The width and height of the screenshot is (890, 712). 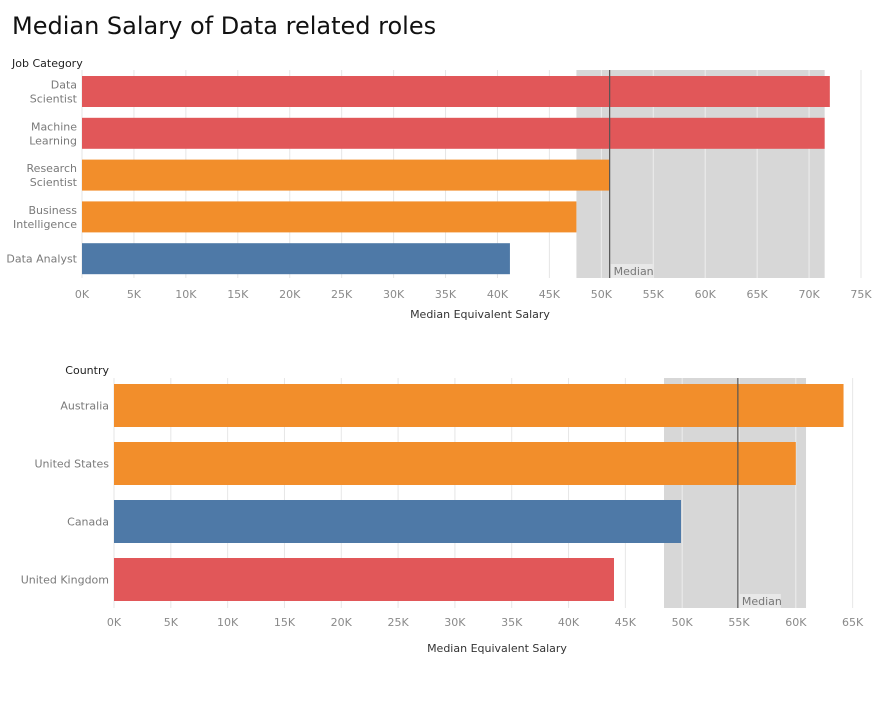 What do you see at coordinates (54, 92) in the screenshot?
I see `category-label: Data Scientist` at bounding box center [54, 92].